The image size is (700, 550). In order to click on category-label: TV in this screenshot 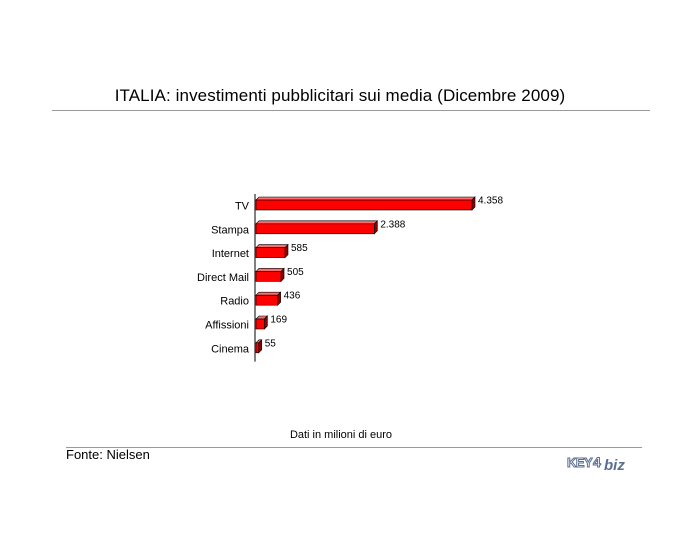, I will do `click(242, 207)`.